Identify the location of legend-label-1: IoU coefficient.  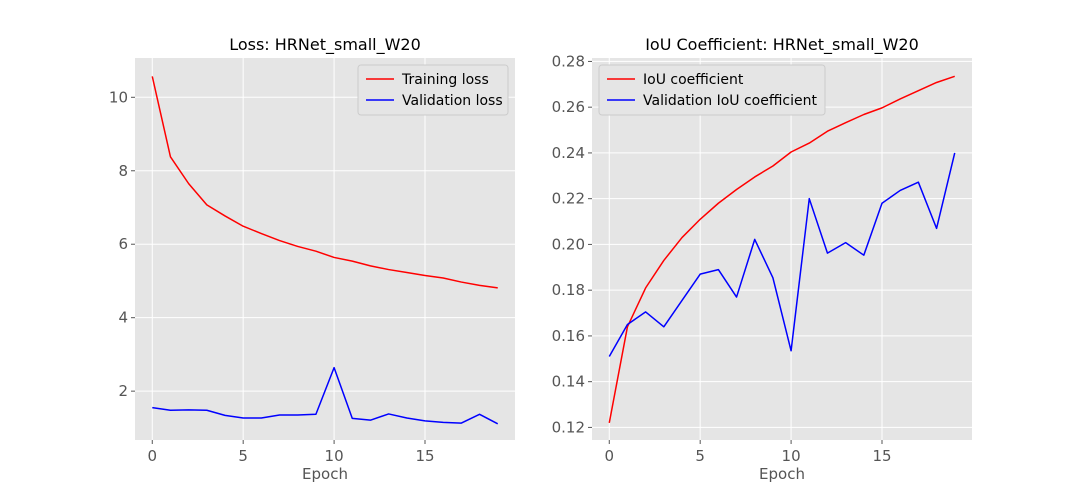
(693, 80).